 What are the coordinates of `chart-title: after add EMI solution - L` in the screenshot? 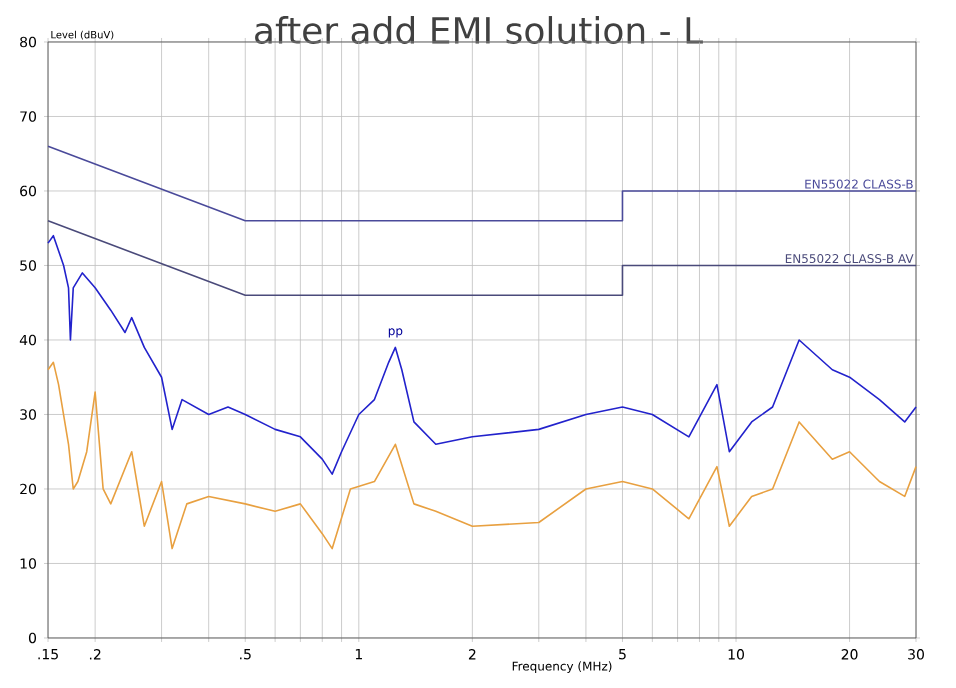 It's located at (479, 30).